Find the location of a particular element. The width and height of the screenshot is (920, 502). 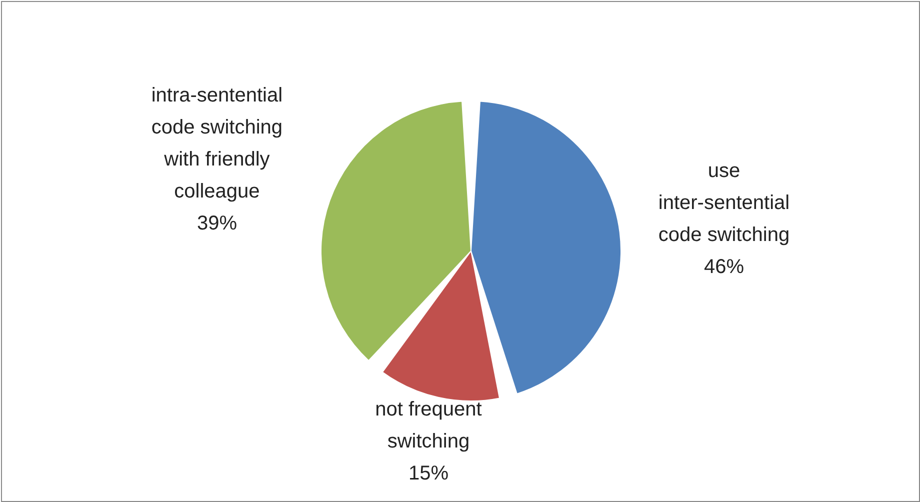

slice-label: intra-sentential code switching with friendly colleague is located at coordinates (217, 143).